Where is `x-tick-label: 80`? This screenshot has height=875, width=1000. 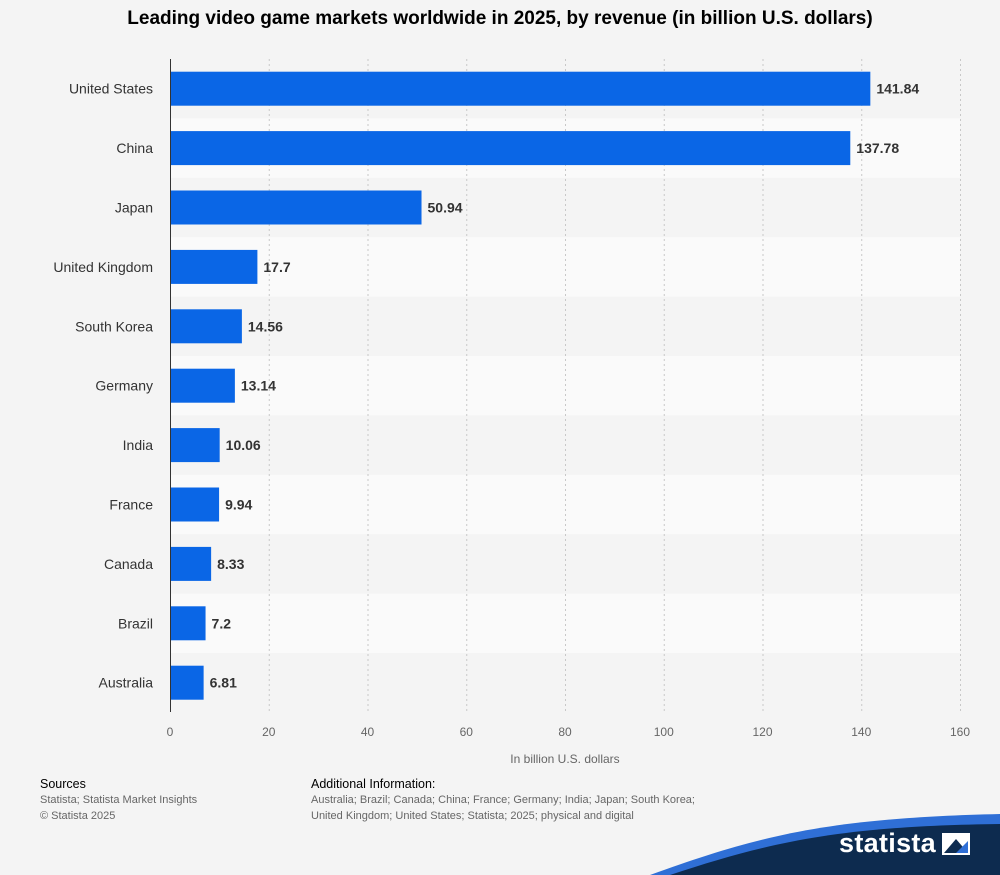 x-tick-label: 80 is located at coordinates (565, 732).